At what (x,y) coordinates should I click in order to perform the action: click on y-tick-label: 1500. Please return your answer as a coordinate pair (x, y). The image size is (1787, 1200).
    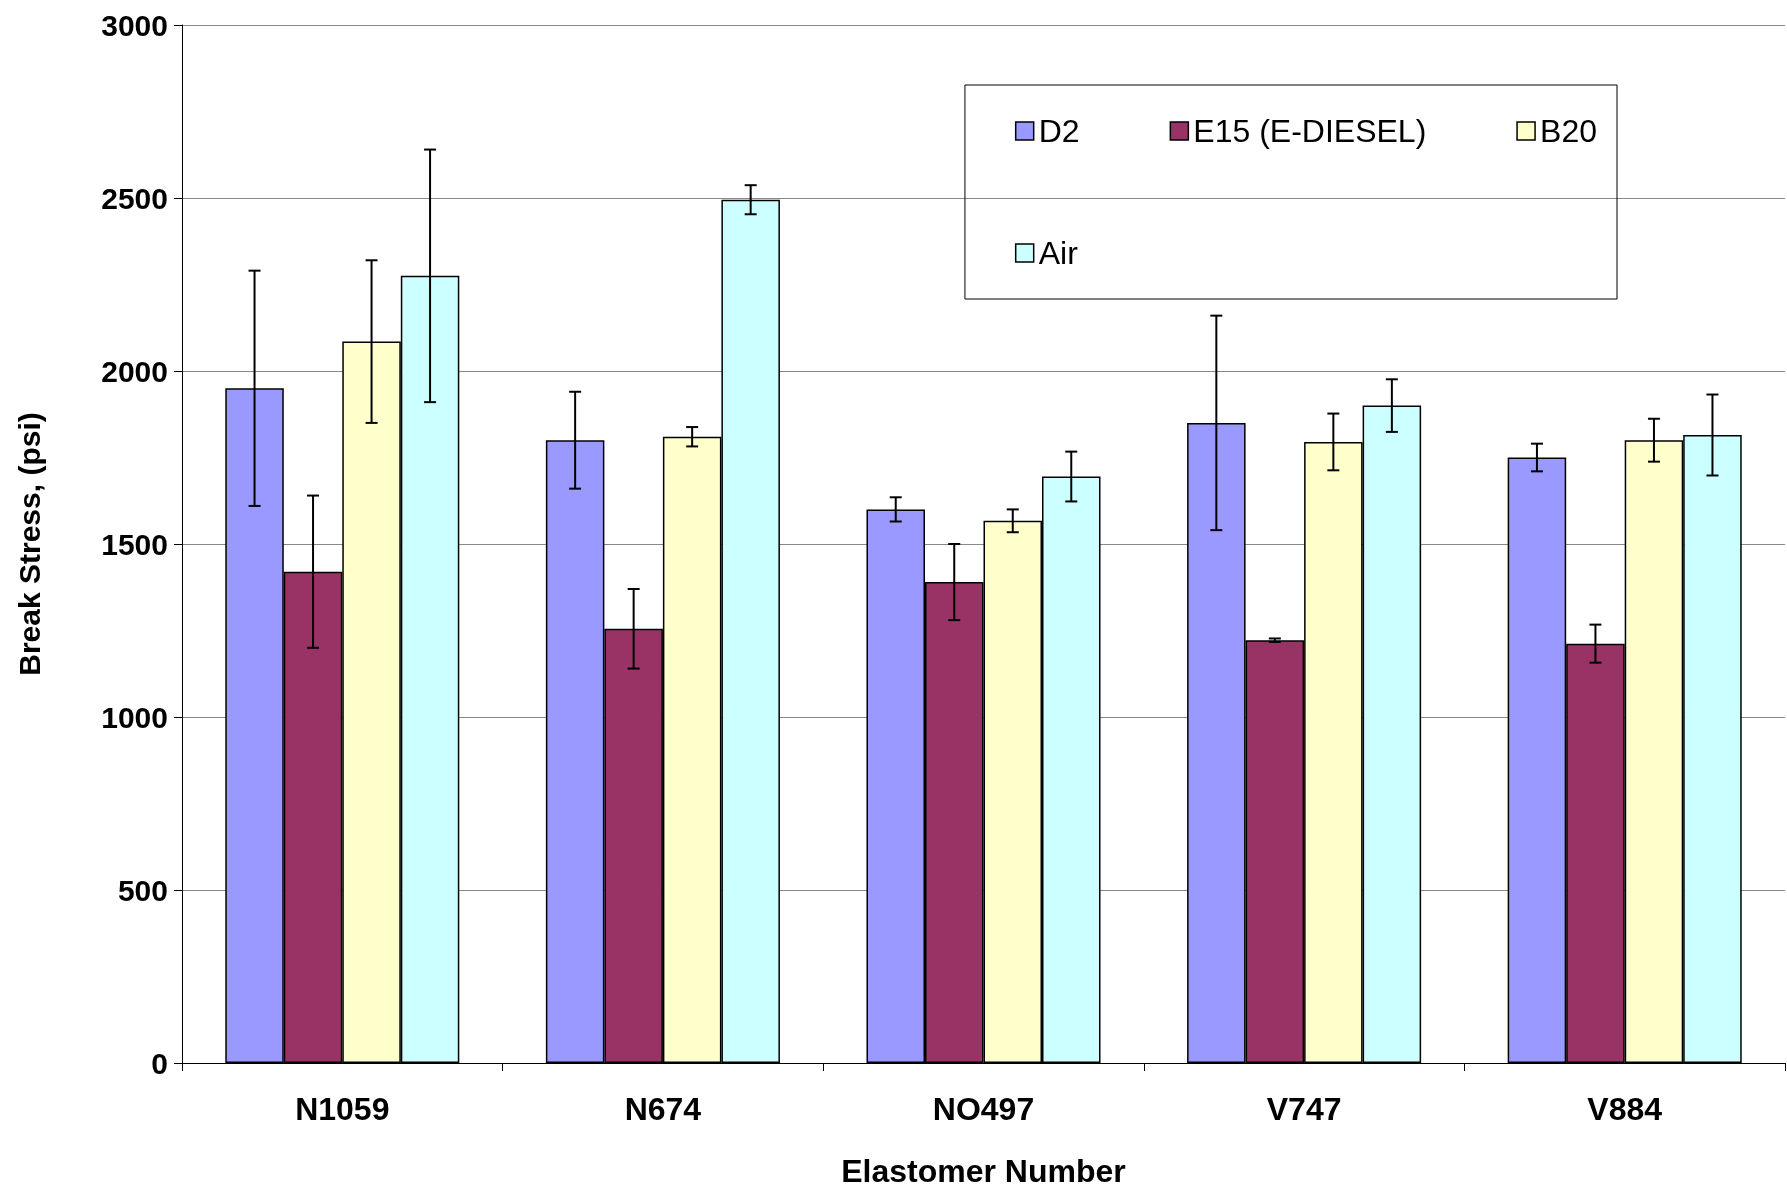
    Looking at the image, I should click on (134, 544).